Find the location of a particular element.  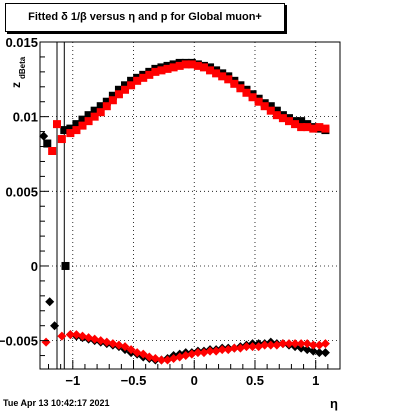

y-tick-label: 0 is located at coordinates (34, 266).